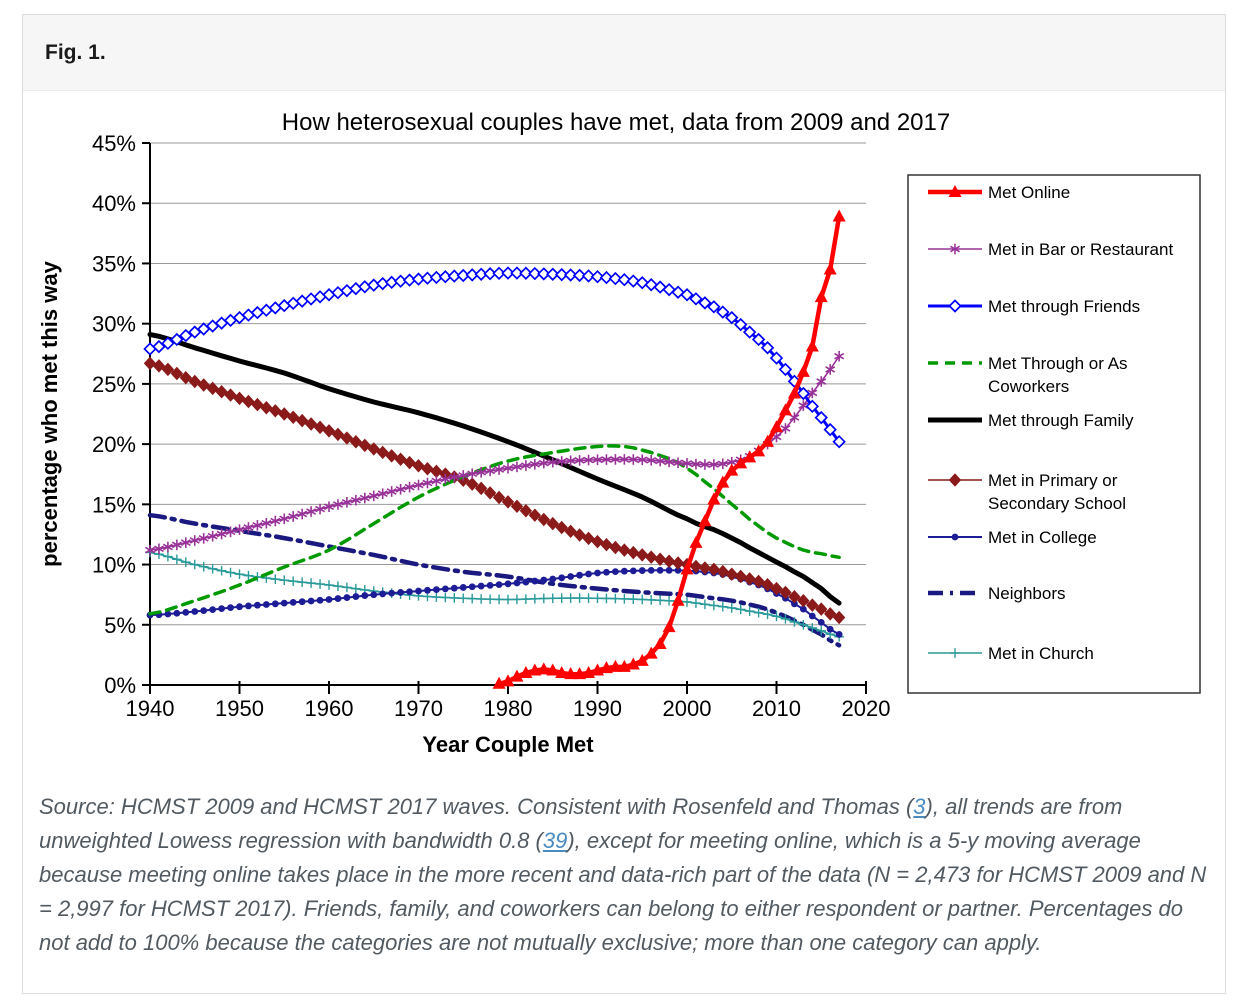 The width and height of the screenshot is (1250, 1004). I want to click on series-met-coworkers, so click(494, 530).